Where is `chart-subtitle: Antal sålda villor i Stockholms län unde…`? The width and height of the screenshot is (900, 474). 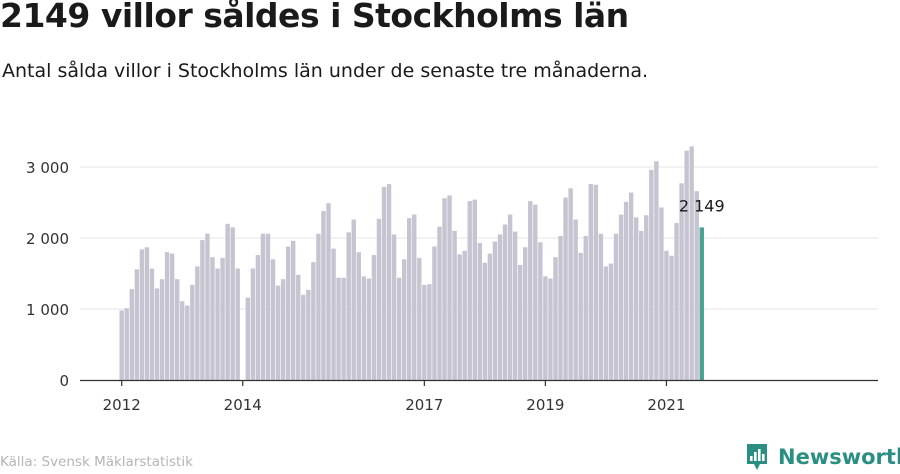 chart-subtitle: Antal sålda villor i Stockholms län unde… is located at coordinates (325, 71).